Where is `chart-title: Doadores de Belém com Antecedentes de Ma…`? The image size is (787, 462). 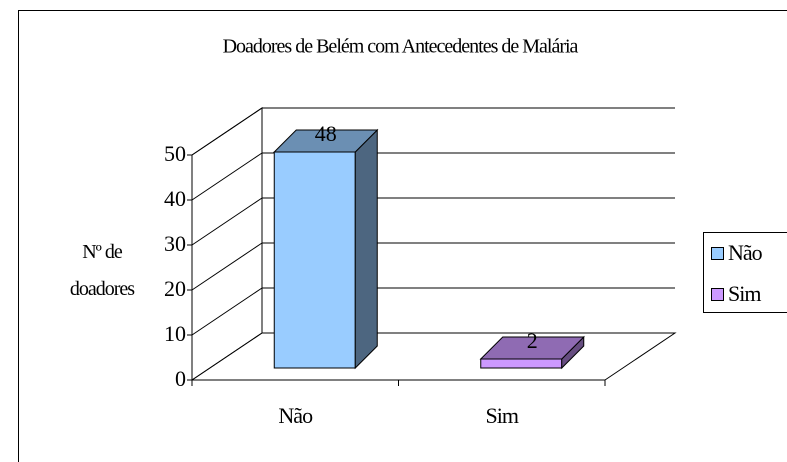
chart-title: Doadores de Belém com Antecedentes de Ma… is located at coordinates (401, 47).